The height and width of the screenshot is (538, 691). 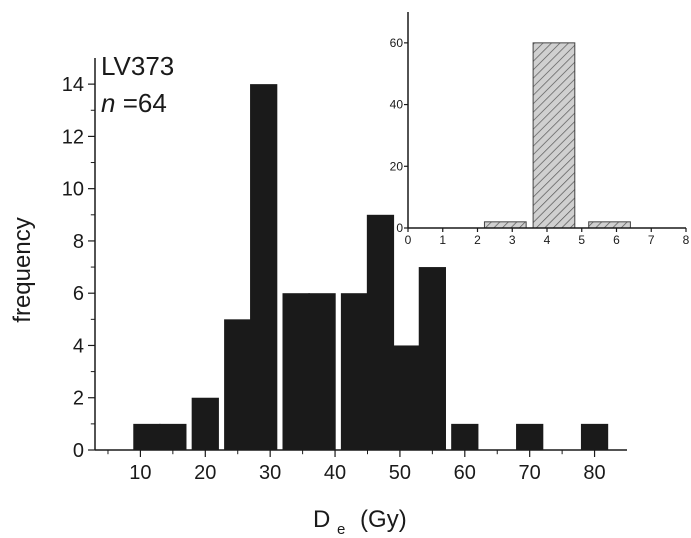 I want to click on x-tick-label: 20, so click(x=205, y=473).